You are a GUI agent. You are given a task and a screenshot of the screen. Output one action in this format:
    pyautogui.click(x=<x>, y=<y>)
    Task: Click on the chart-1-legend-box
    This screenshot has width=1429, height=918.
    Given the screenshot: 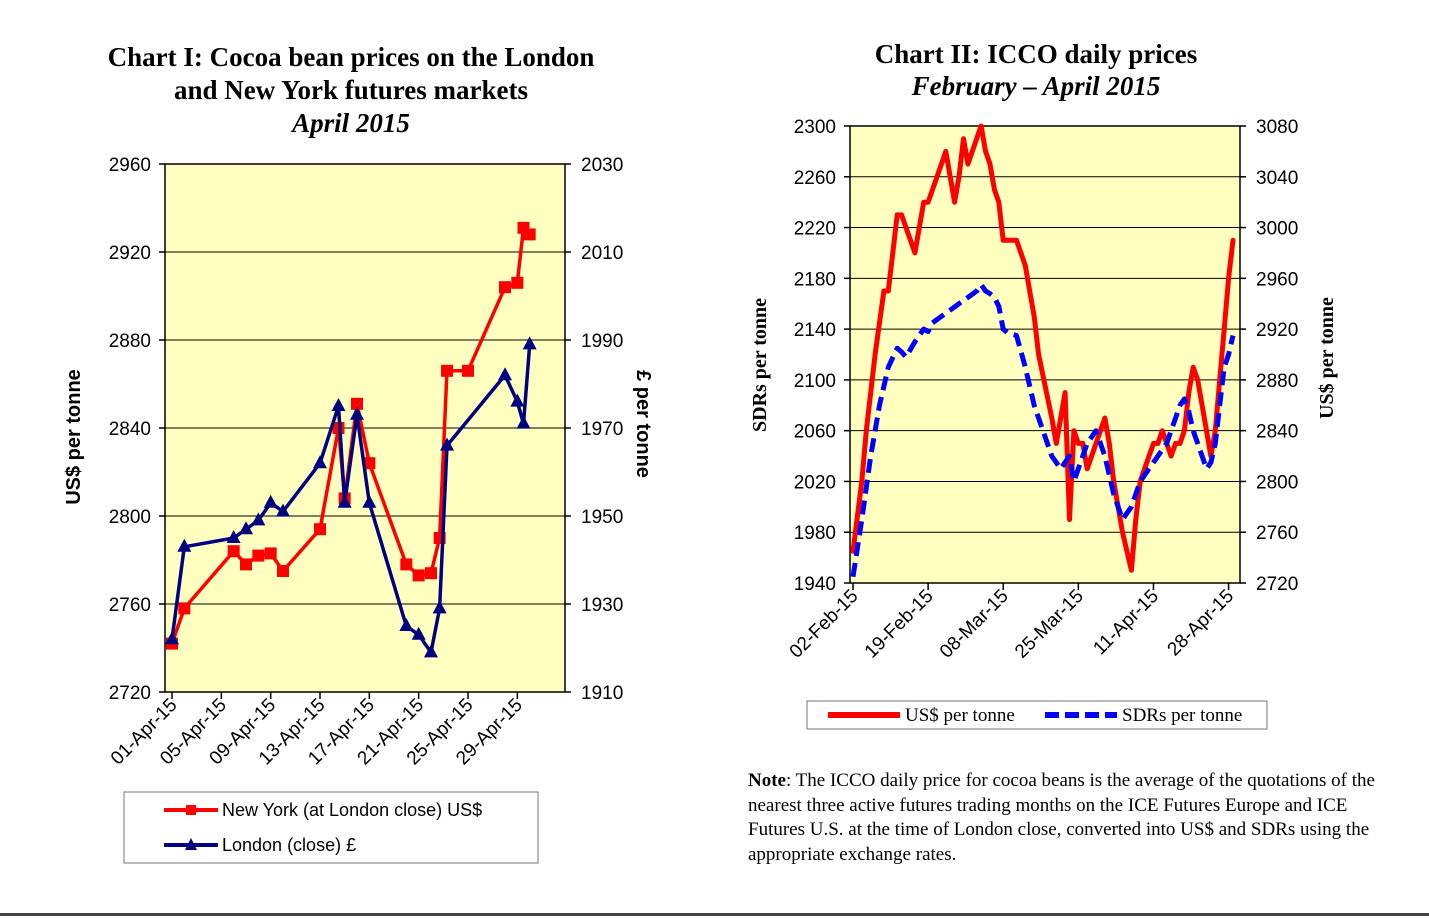 What is the action you would take?
    pyautogui.click(x=331, y=827)
    